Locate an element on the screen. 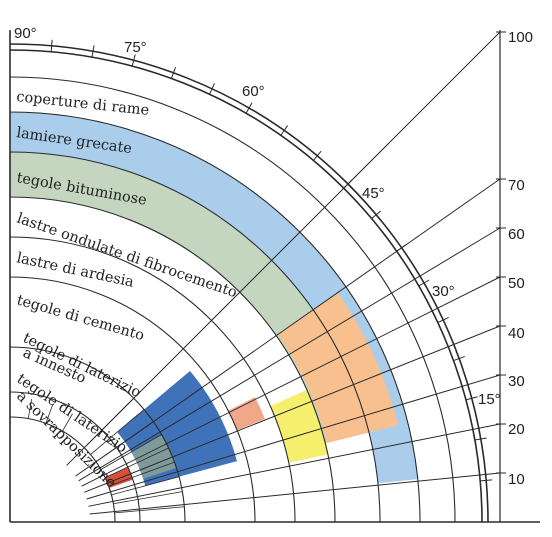 Image resolution: width=552 pixels, height=537 pixels. band-fill-fibrocemento is located at coordinates (338, 367).